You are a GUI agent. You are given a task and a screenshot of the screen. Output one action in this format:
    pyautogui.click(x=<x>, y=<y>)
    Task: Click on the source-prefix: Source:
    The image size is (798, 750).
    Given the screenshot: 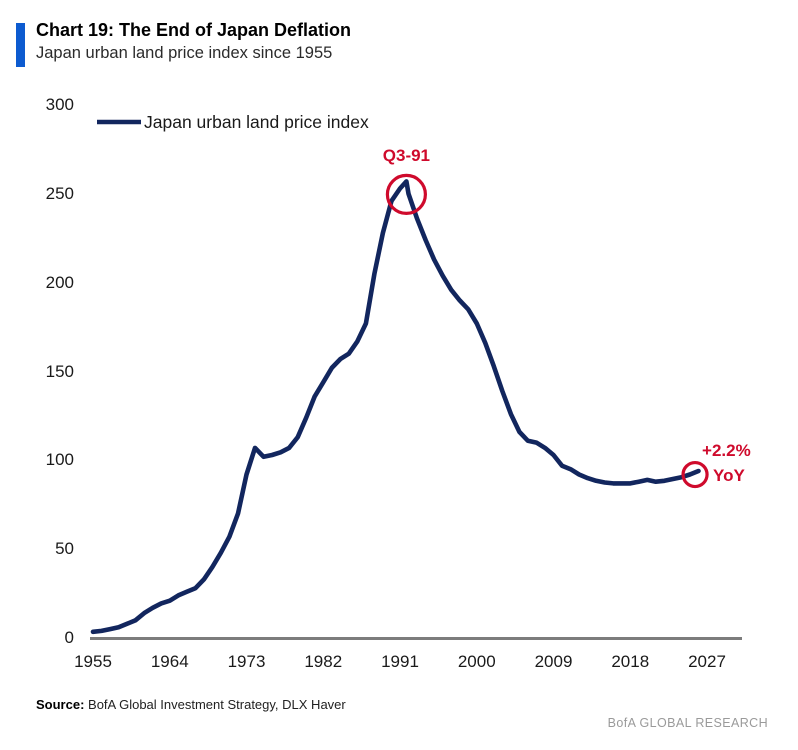 What is the action you would take?
    pyautogui.click(x=60, y=704)
    